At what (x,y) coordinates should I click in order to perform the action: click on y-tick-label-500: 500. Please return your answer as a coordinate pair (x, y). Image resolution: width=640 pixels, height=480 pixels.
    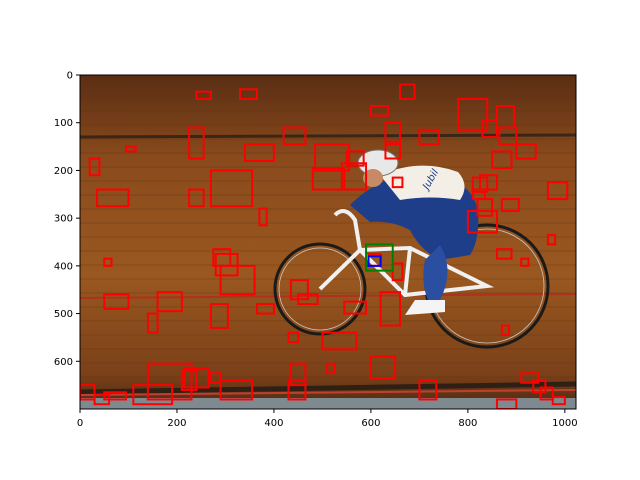
    Looking at the image, I should click on (63, 314).